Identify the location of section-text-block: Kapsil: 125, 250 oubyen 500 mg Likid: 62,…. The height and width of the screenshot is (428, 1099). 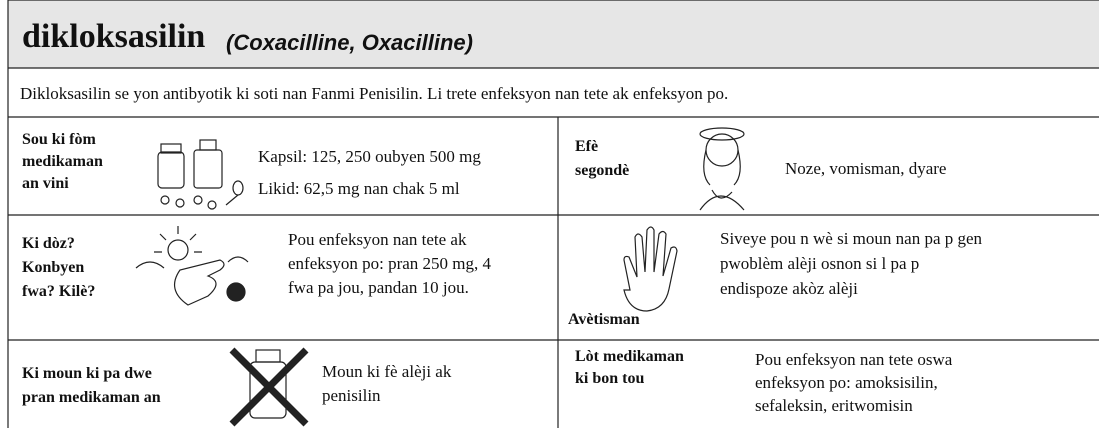
(369, 173).